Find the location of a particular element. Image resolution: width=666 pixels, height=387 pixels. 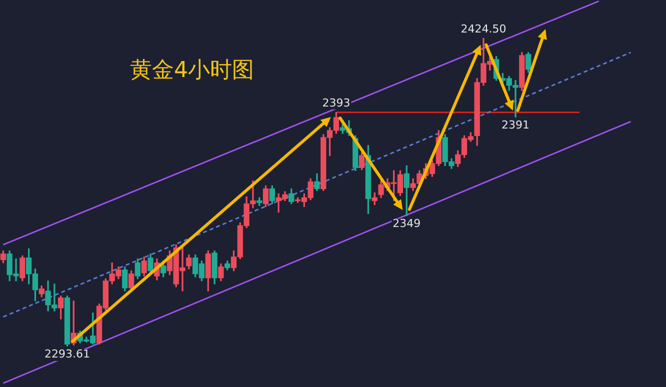

annotation: 2349 is located at coordinates (406, 223).